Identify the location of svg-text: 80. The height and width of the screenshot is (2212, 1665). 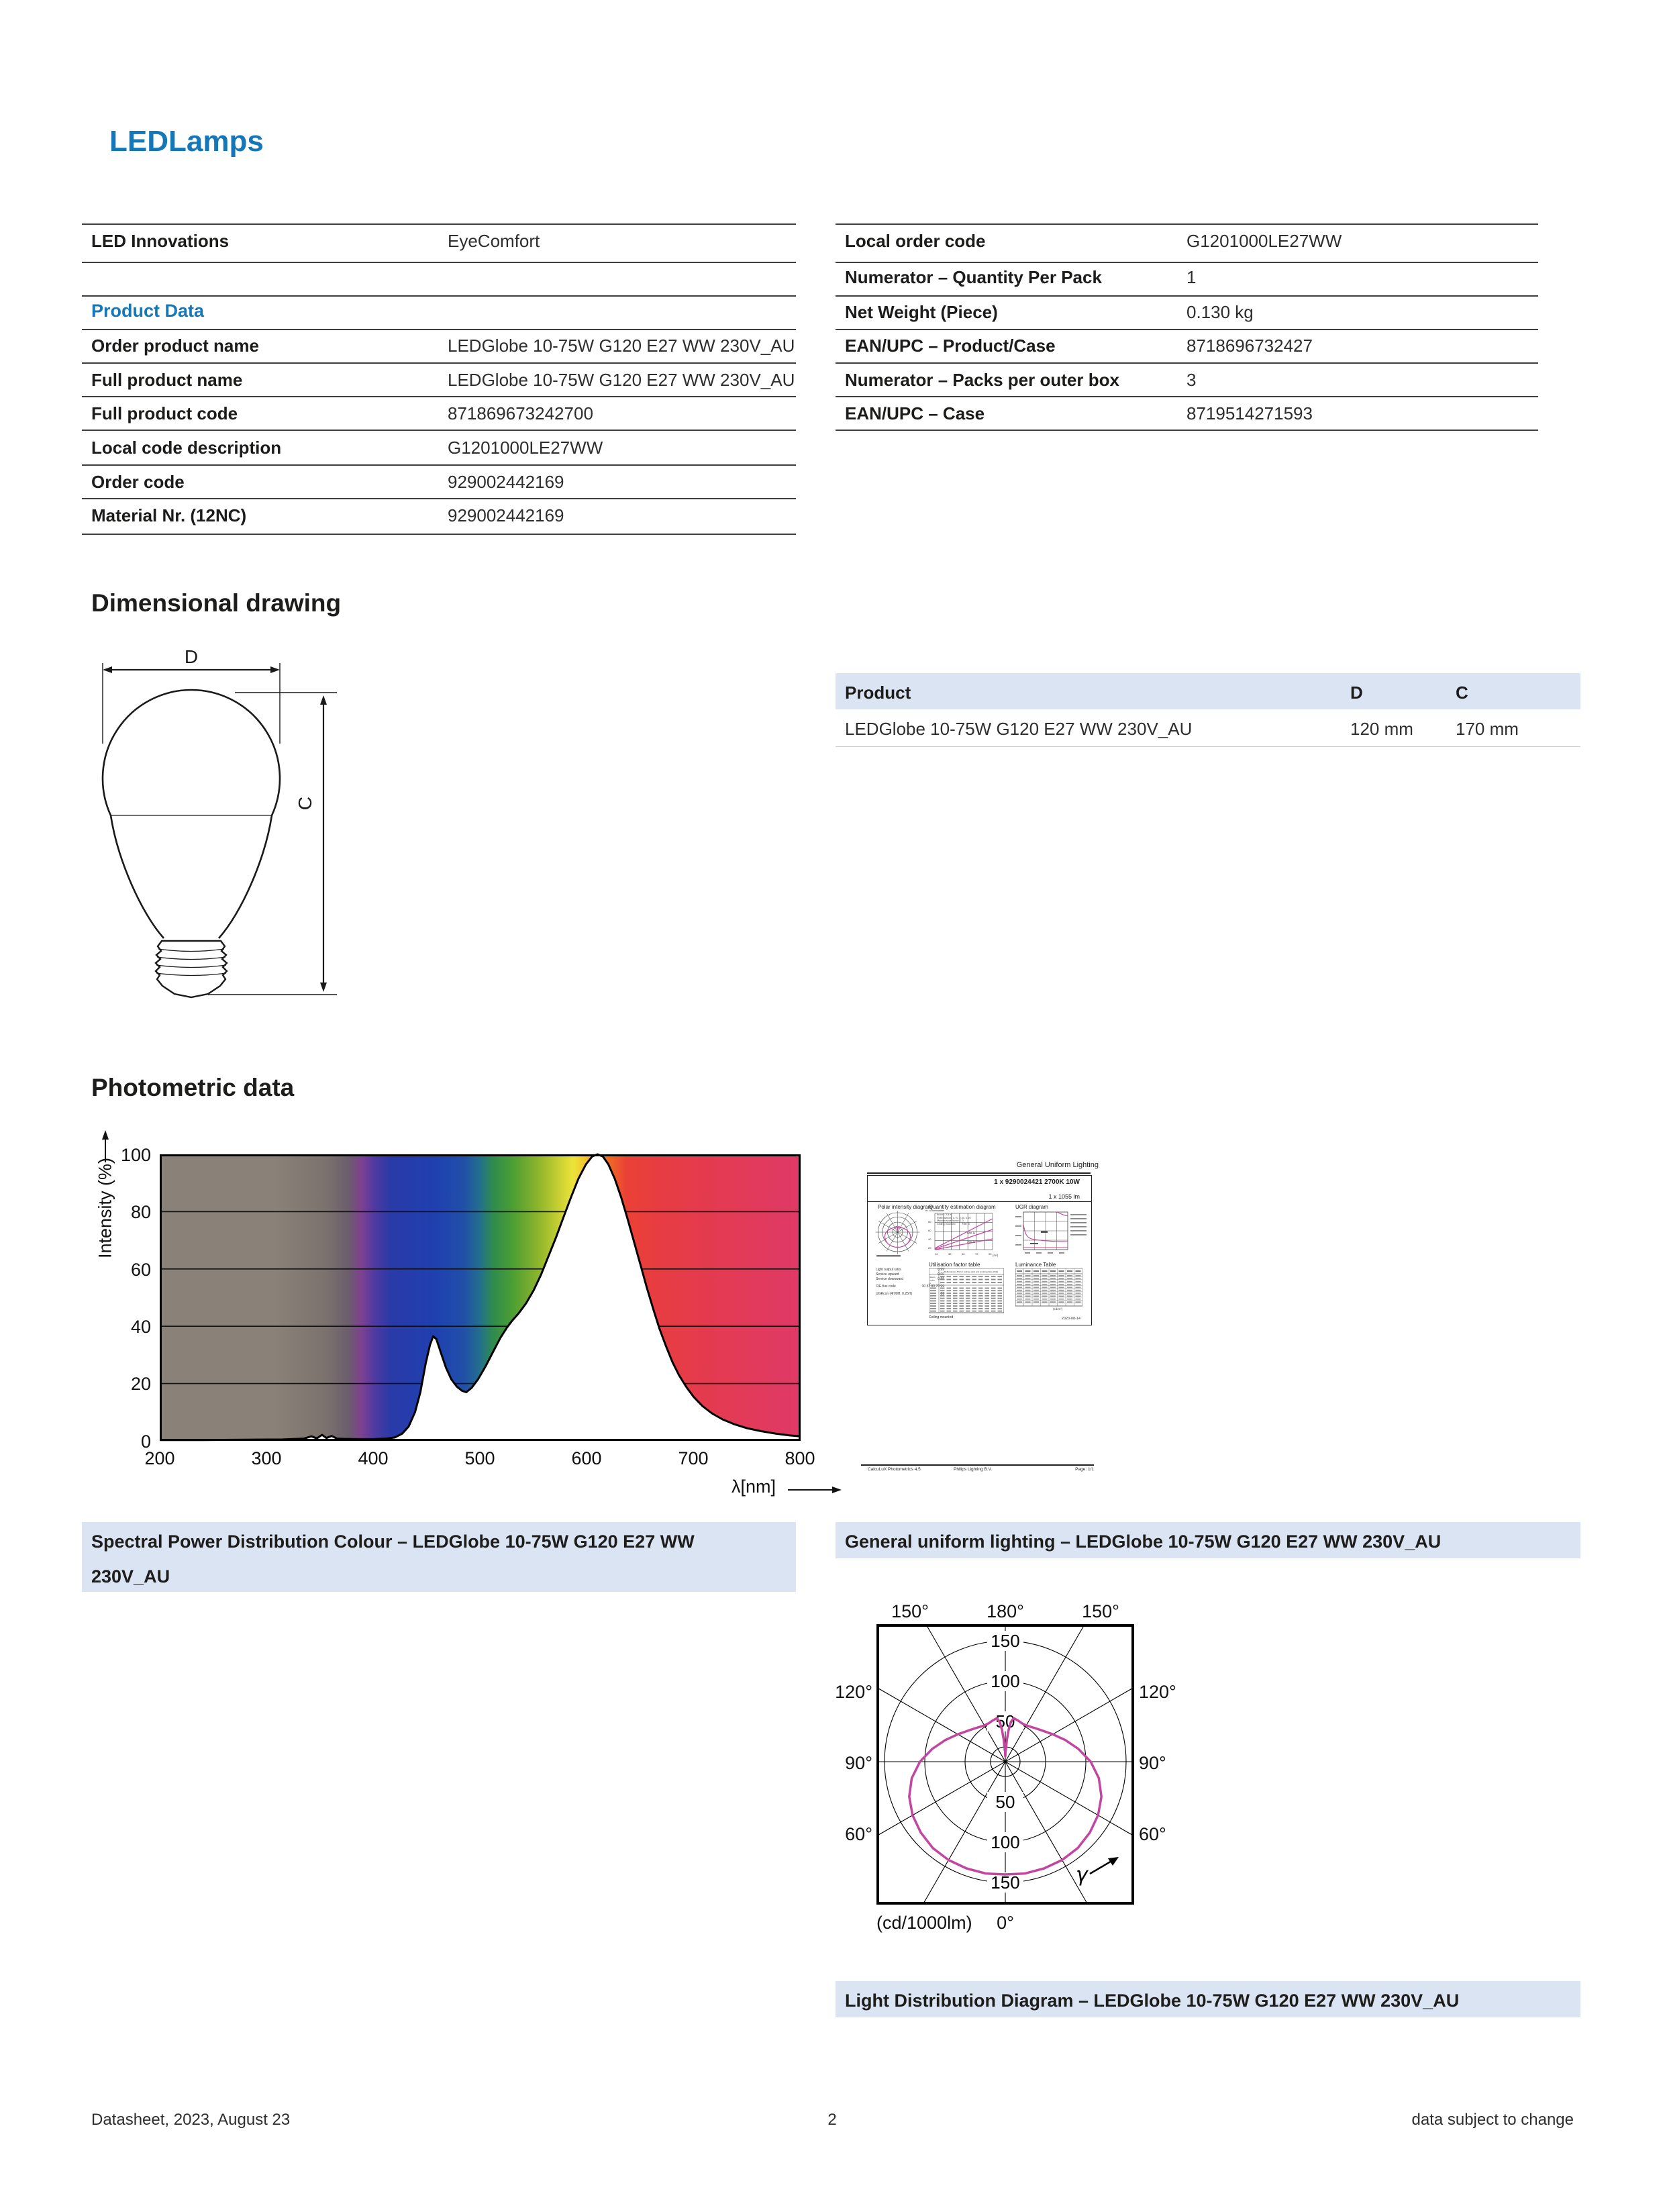
(930, 1221).